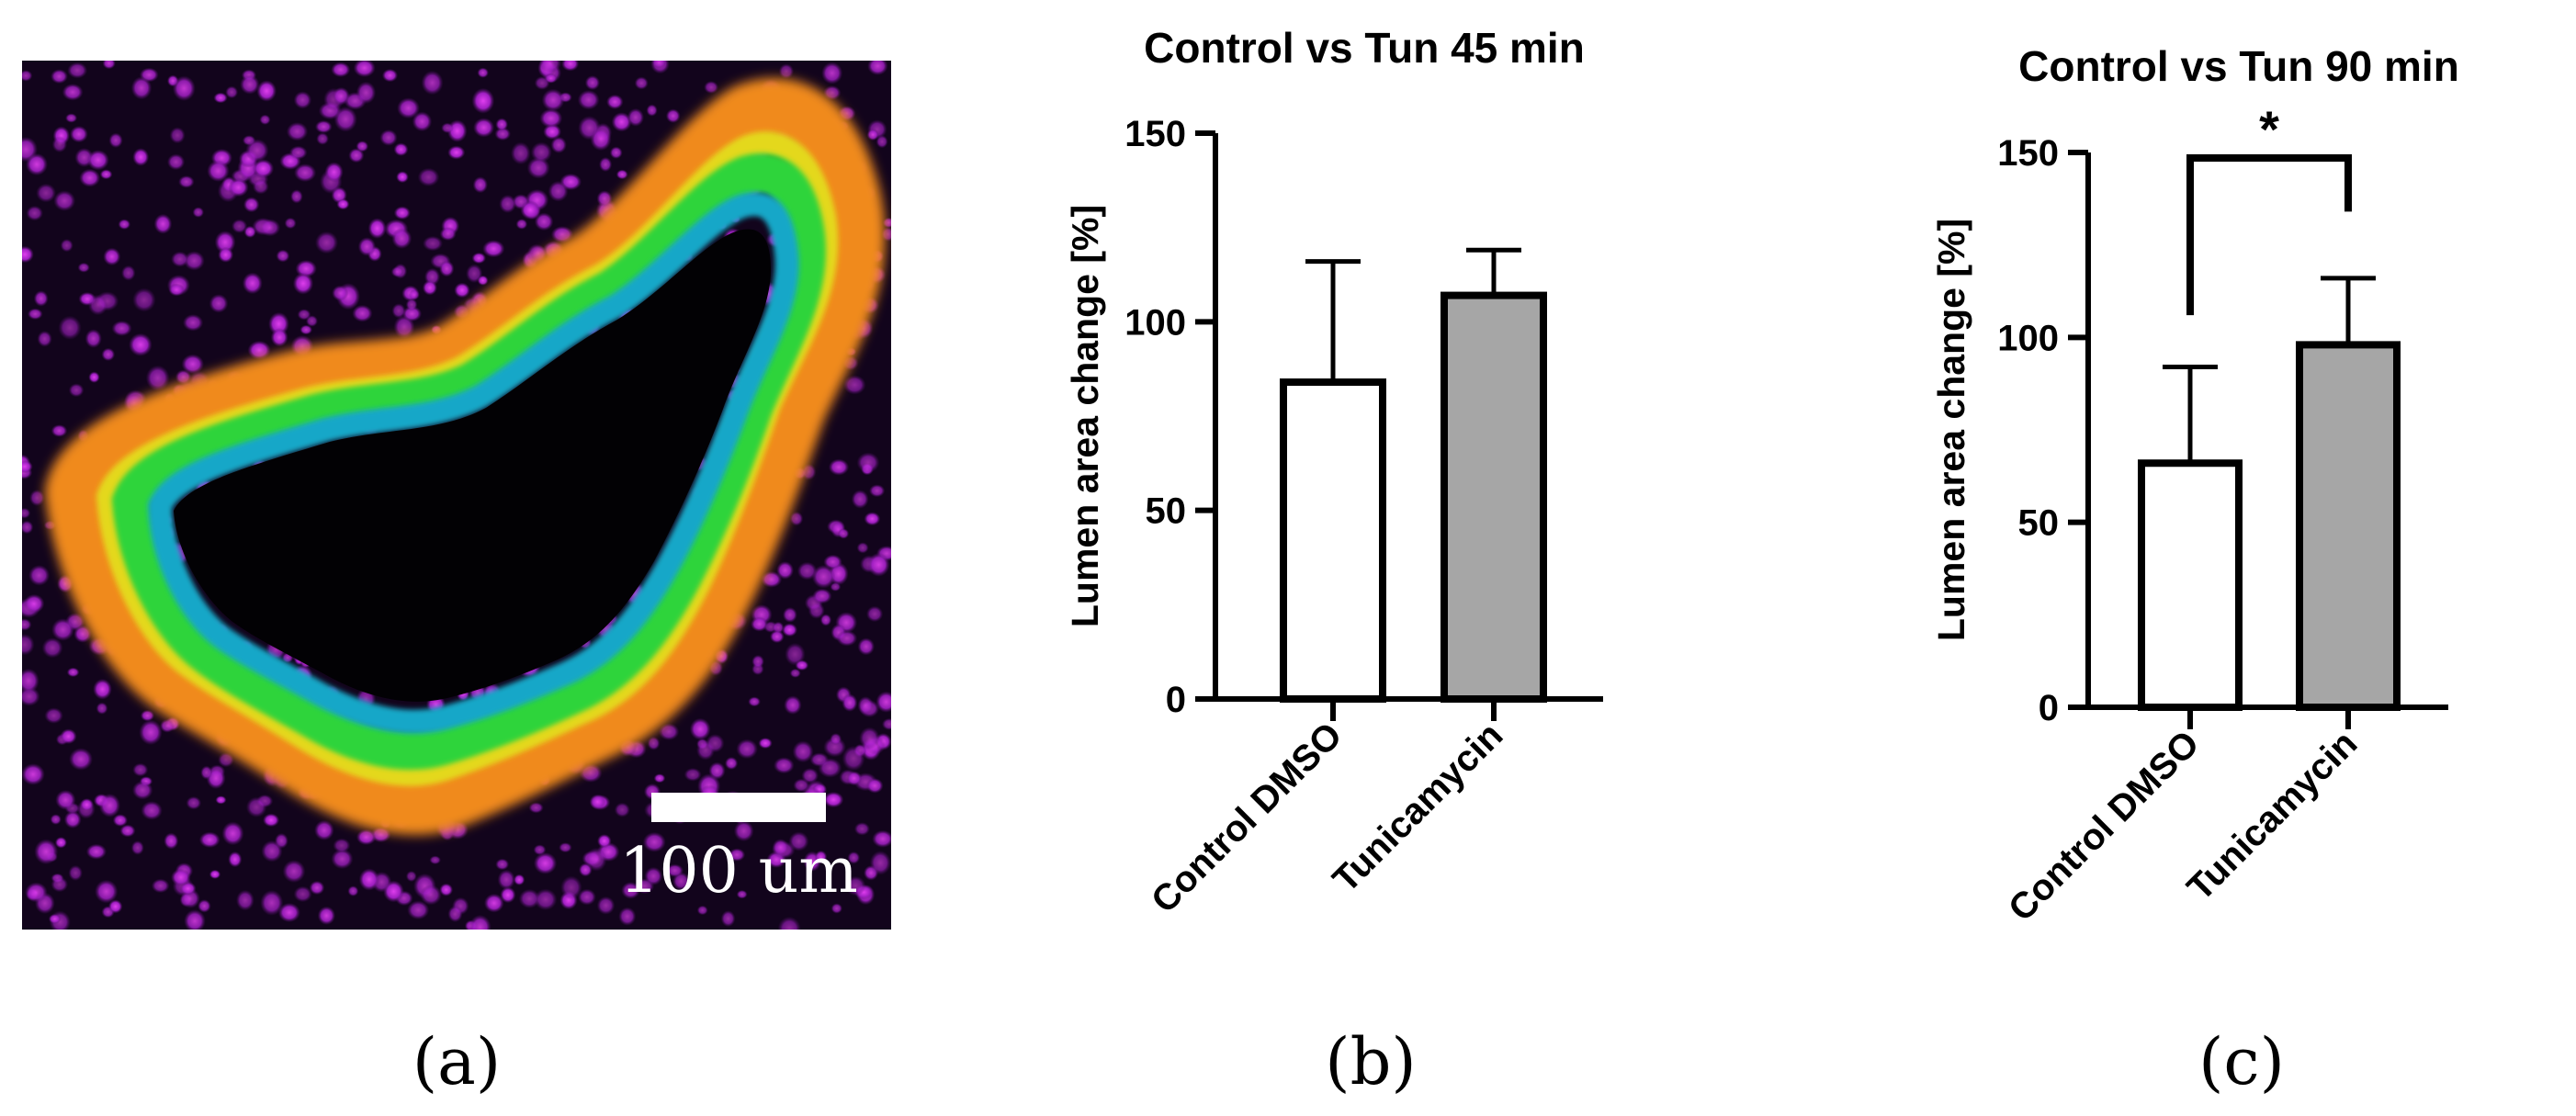 This screenshot has width=2576, height=1116. I want to click on y-tick-label: 50, so click(1166, 511).